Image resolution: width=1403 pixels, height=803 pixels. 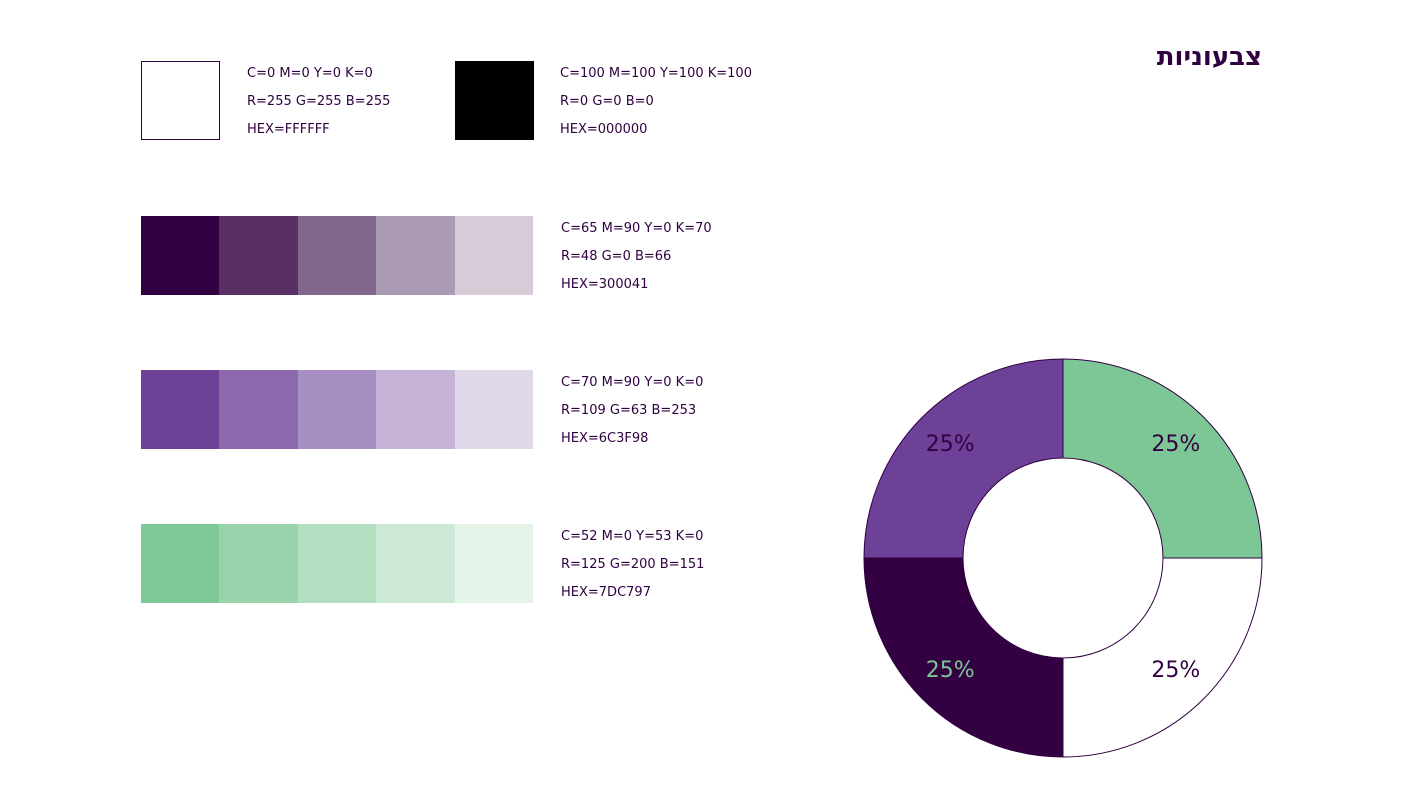 What do you see at coordinates (605, 284) in the screenshot?
I see `dark-purple-hex: HEX=300041` at bounding box center [605, 284].